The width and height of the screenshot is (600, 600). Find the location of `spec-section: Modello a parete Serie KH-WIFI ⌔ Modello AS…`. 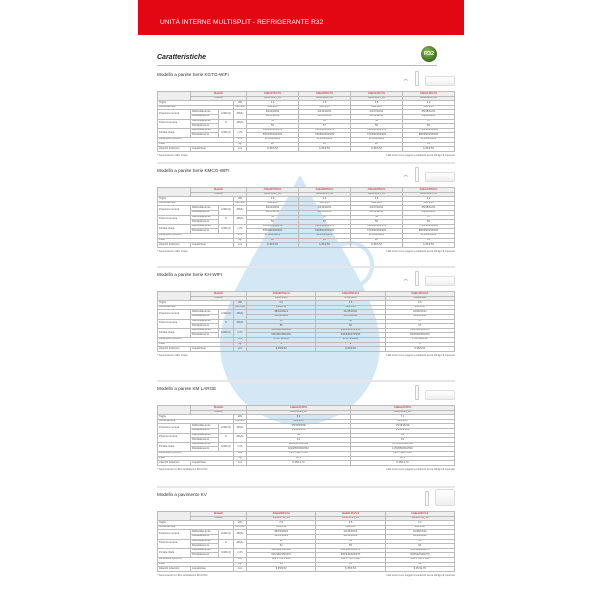

spec-section: Modello a parete Serie KH-WIFI ⌔ Modello AS… is located at coordinates (306, 311).